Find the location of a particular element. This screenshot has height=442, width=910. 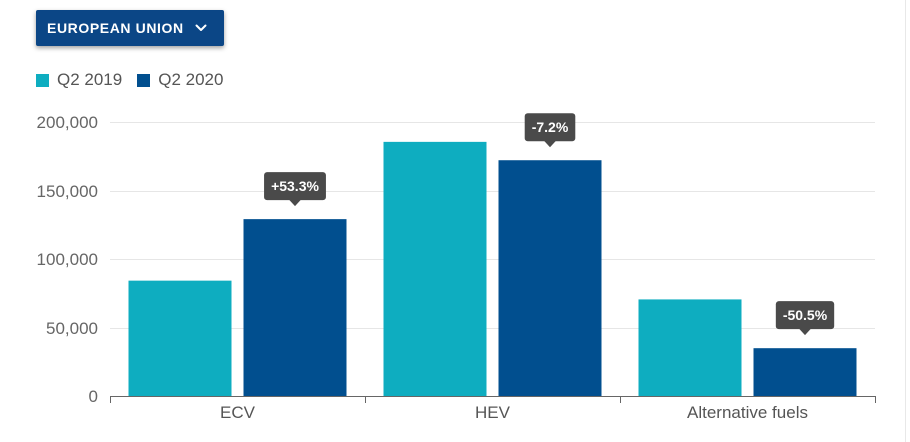

legend-item-q2-2019: Q2 2019 is located at coordinates (79, 80).